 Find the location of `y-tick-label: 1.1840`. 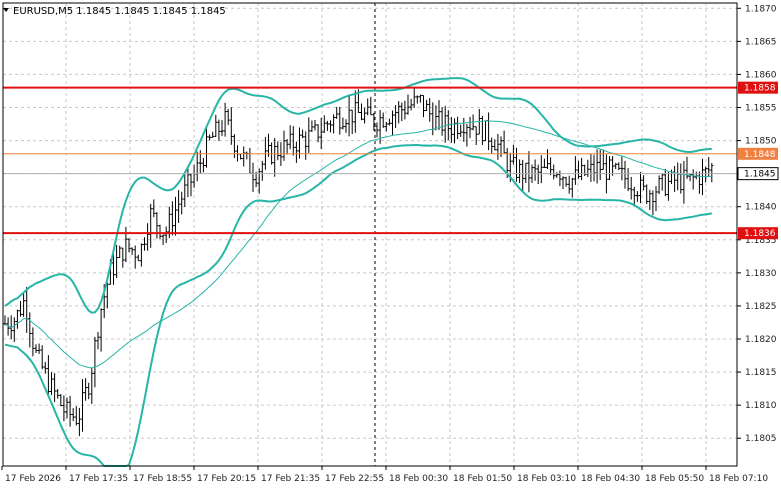

y-tick-label: 1.1840 is located at coordinates (761, 208).